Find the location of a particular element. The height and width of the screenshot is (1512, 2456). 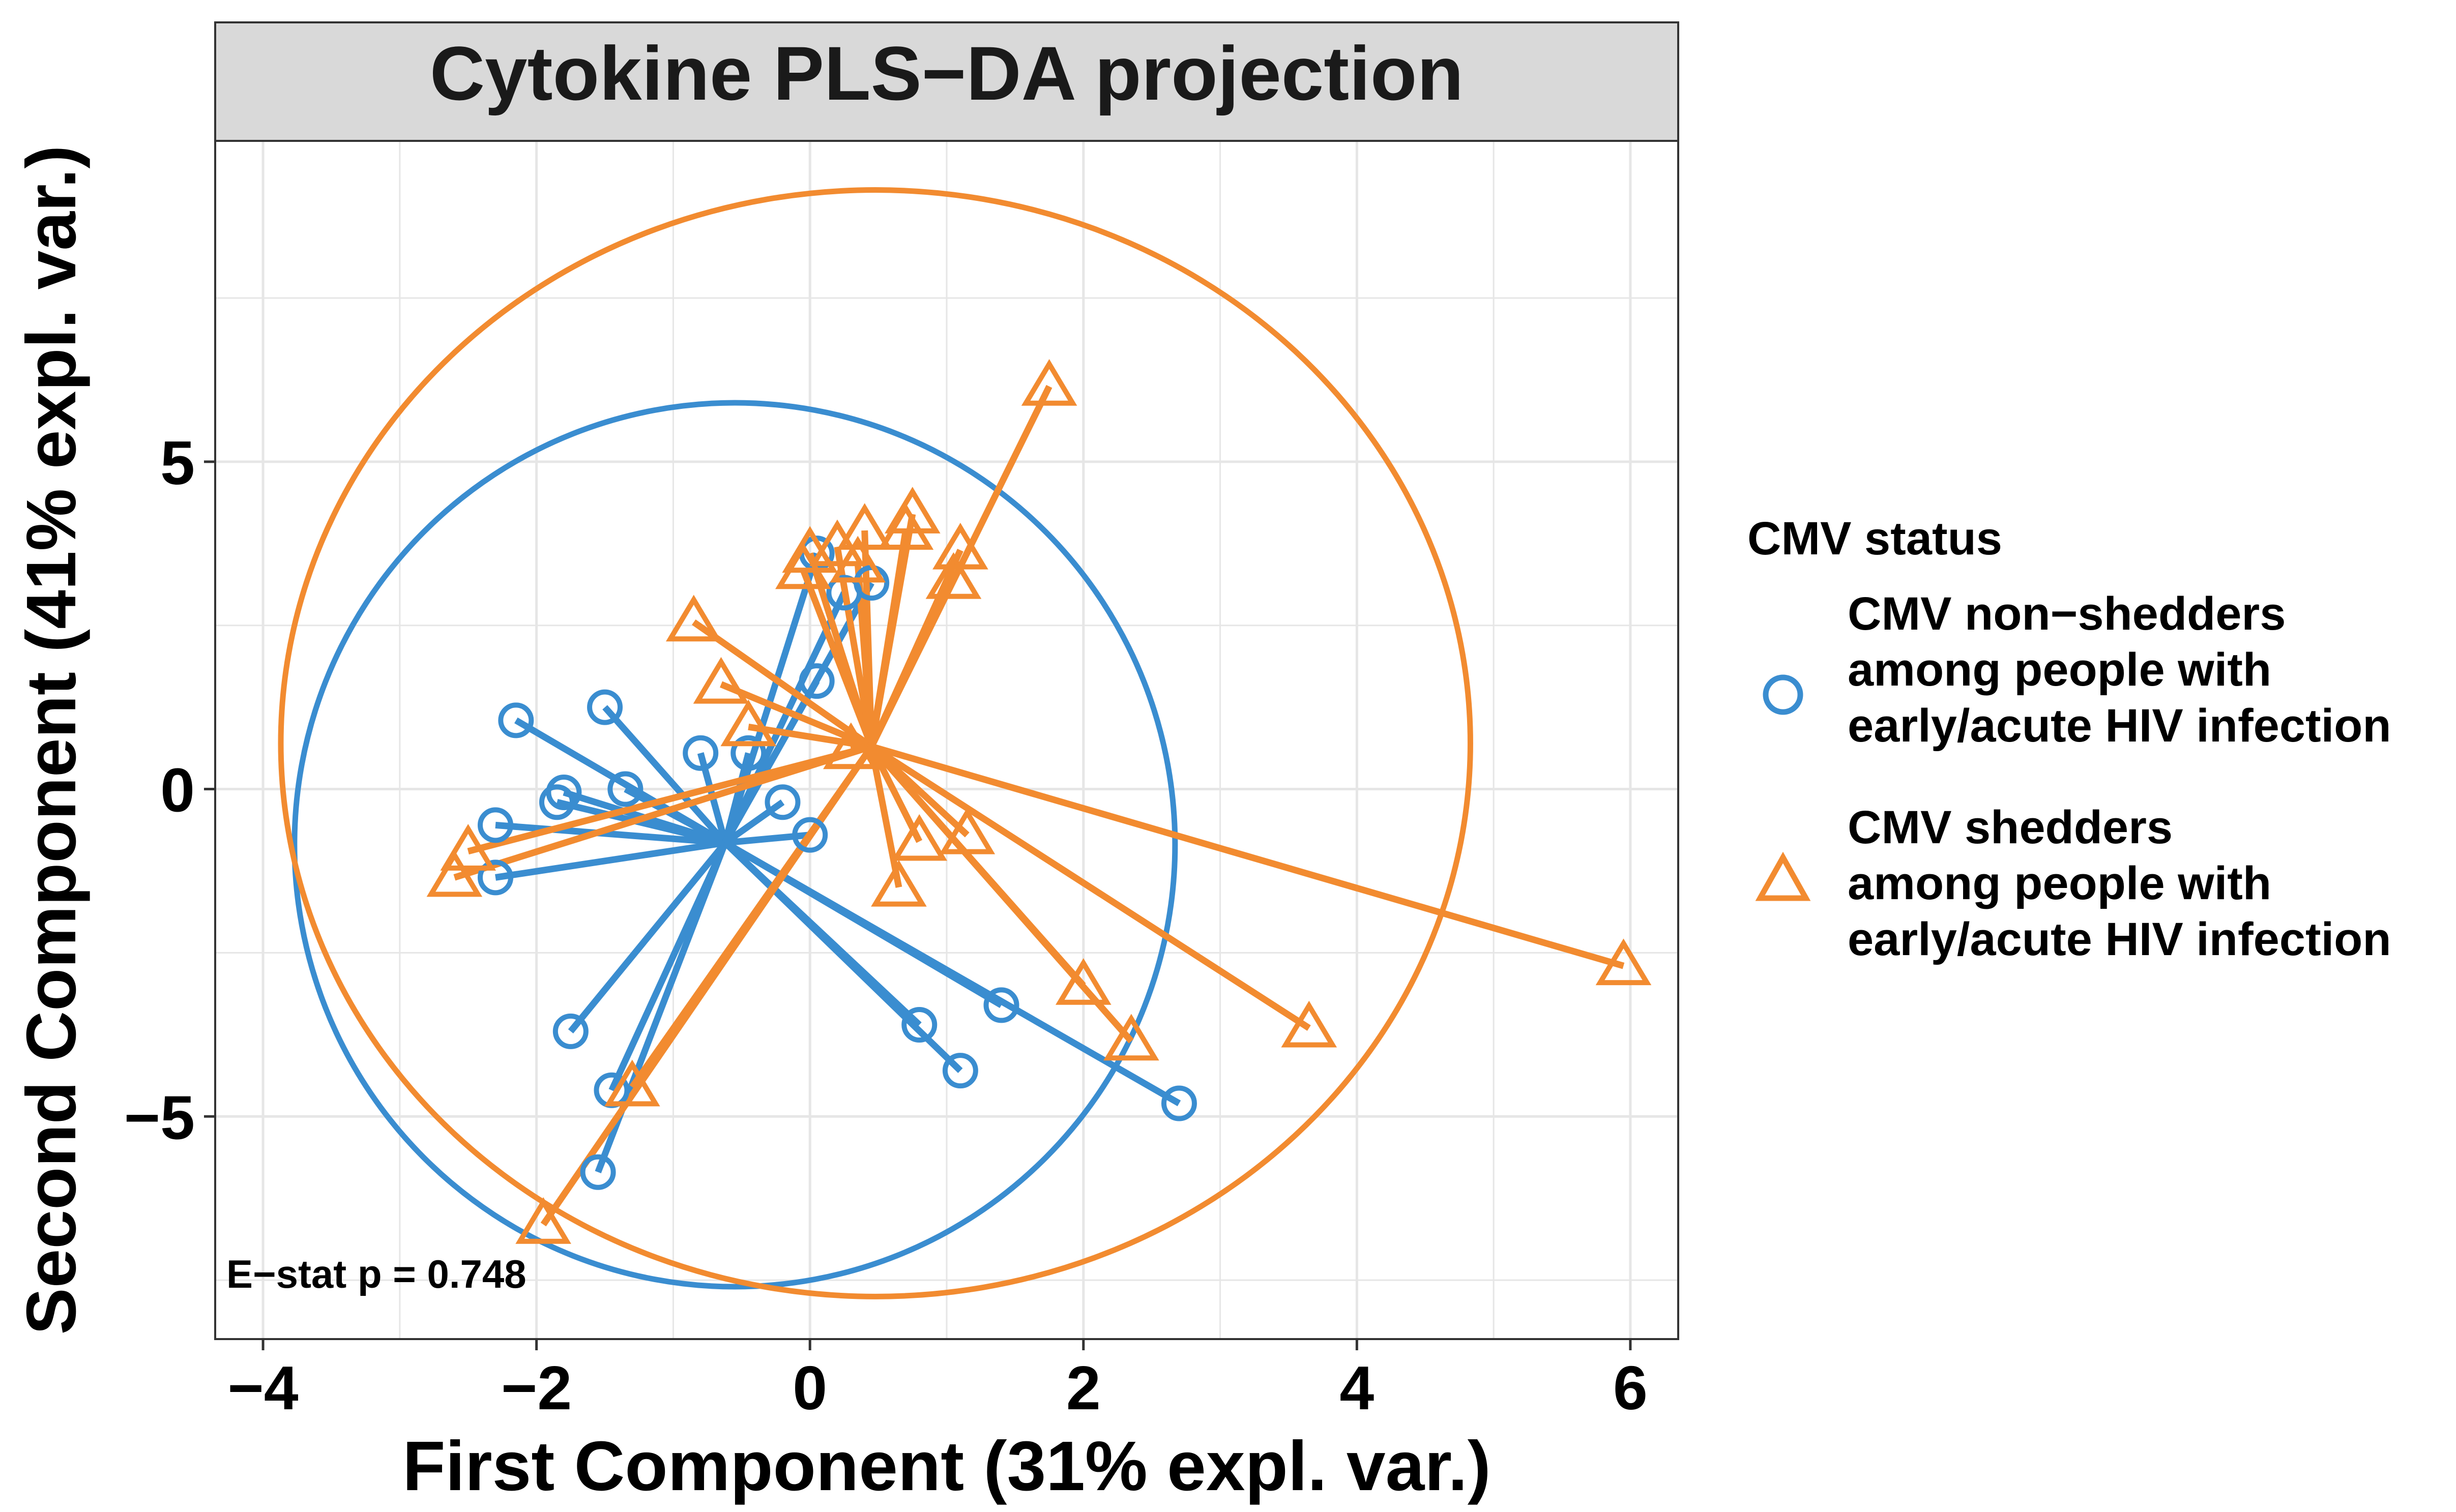

x-tick-label: 2 is located at coordinates (1083, 1387).